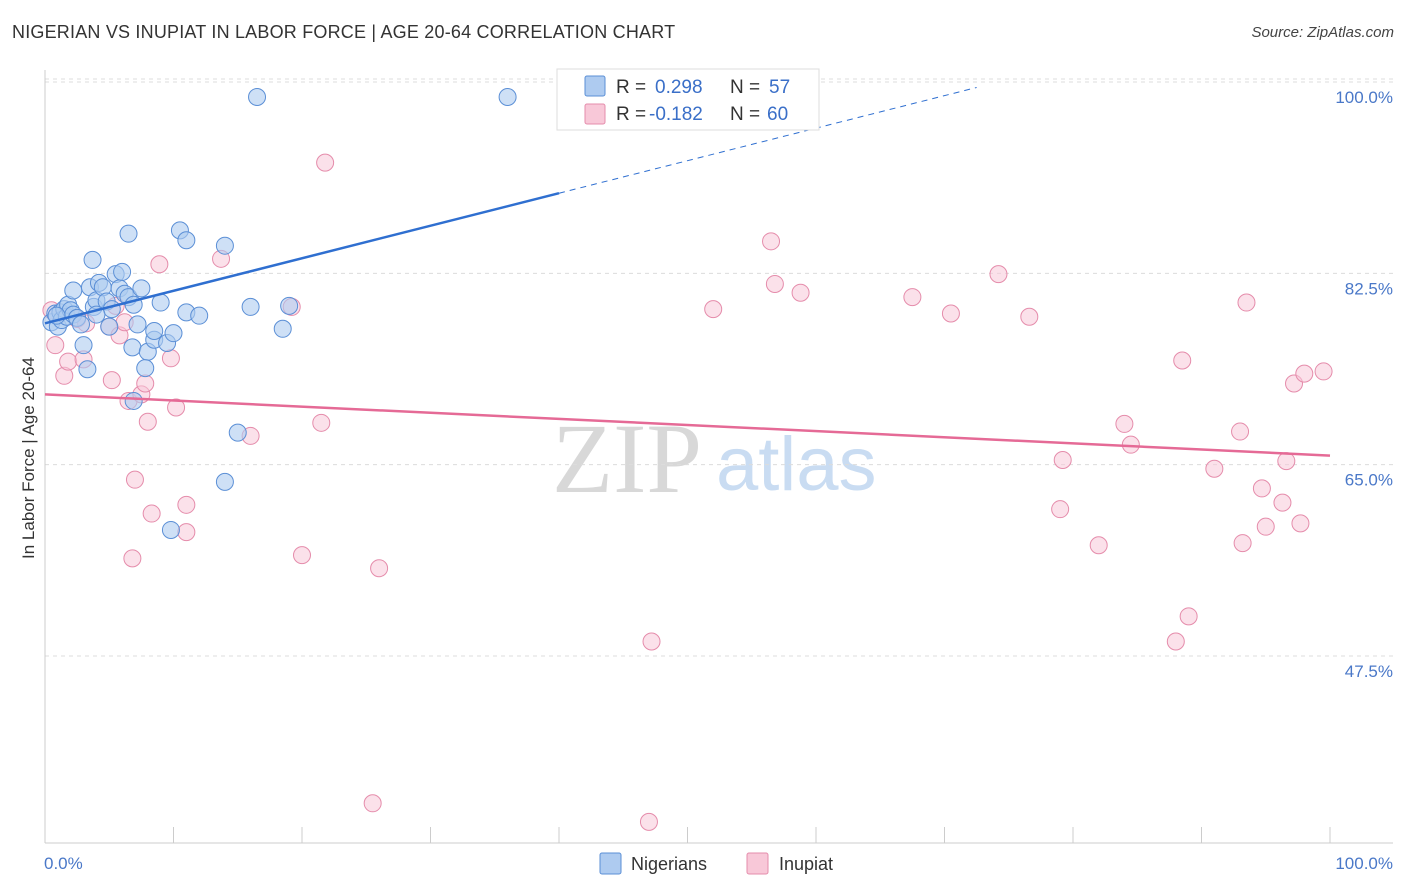 This screenshot has width=1406, height=892. What do you see at coordinates (1364, 384) in the screenshot?
I see `y-tick-labels: 47.5% 65.0% 82.5% 100.0%` at bounding box center [1364, 384].